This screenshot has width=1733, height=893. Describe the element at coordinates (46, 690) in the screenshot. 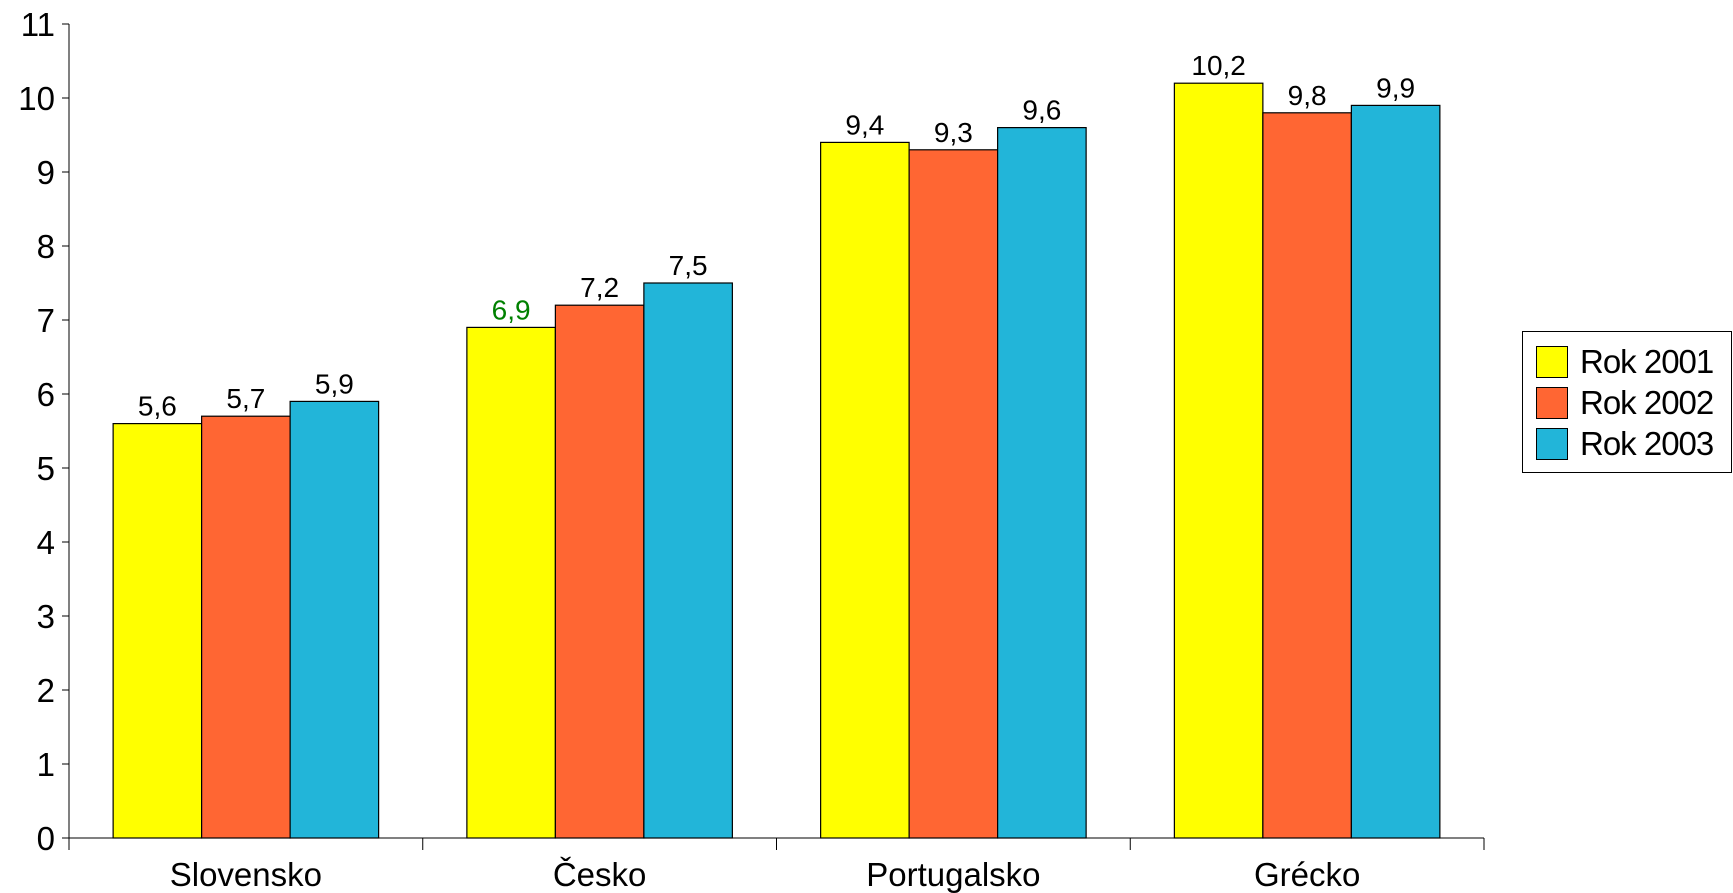

I see `y-tick-label: 2` at that location.